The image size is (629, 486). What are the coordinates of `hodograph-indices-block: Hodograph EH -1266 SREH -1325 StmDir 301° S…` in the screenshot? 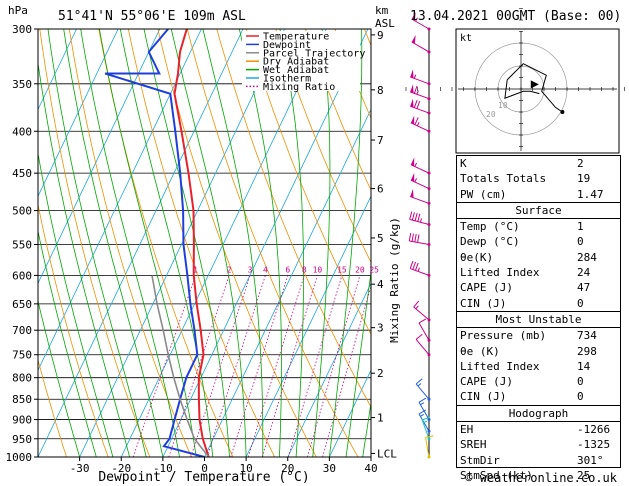 It's located at (538, 444).